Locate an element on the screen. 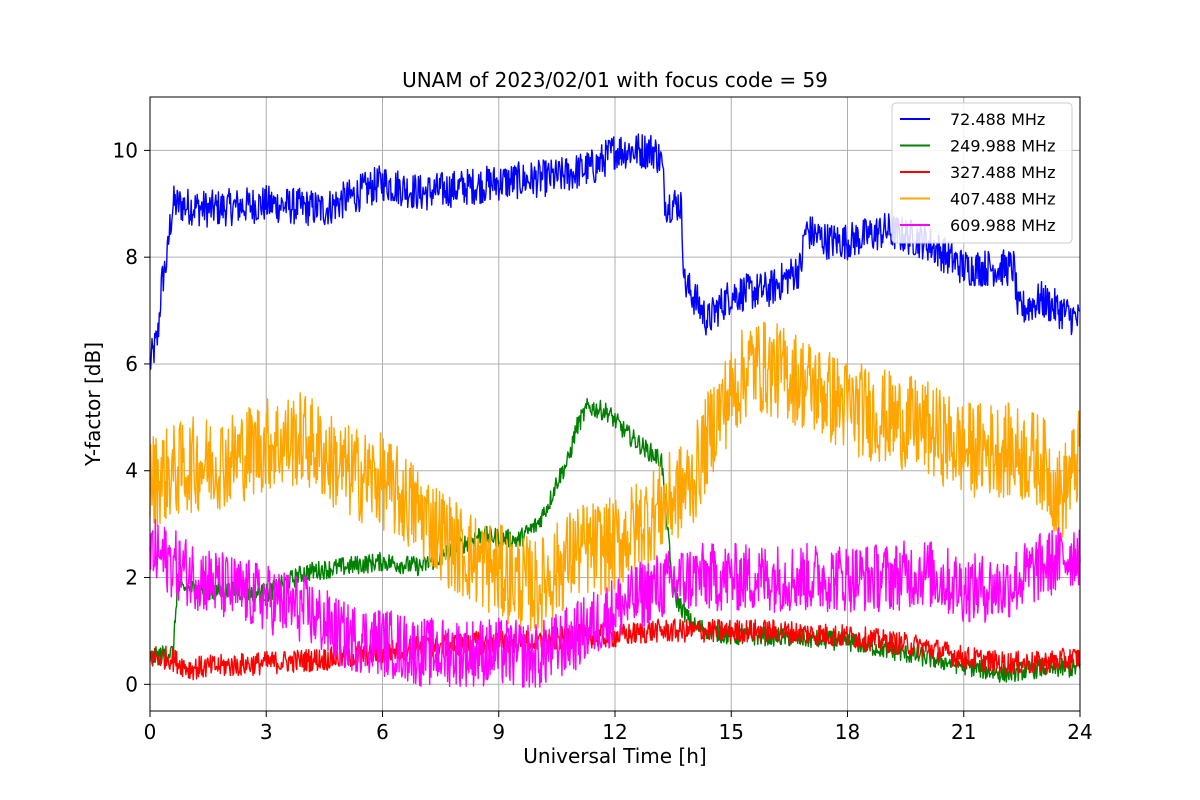 This screenshot has width=1200, height=800. x-tick-label: 12 is located at coordinates (614, 732).